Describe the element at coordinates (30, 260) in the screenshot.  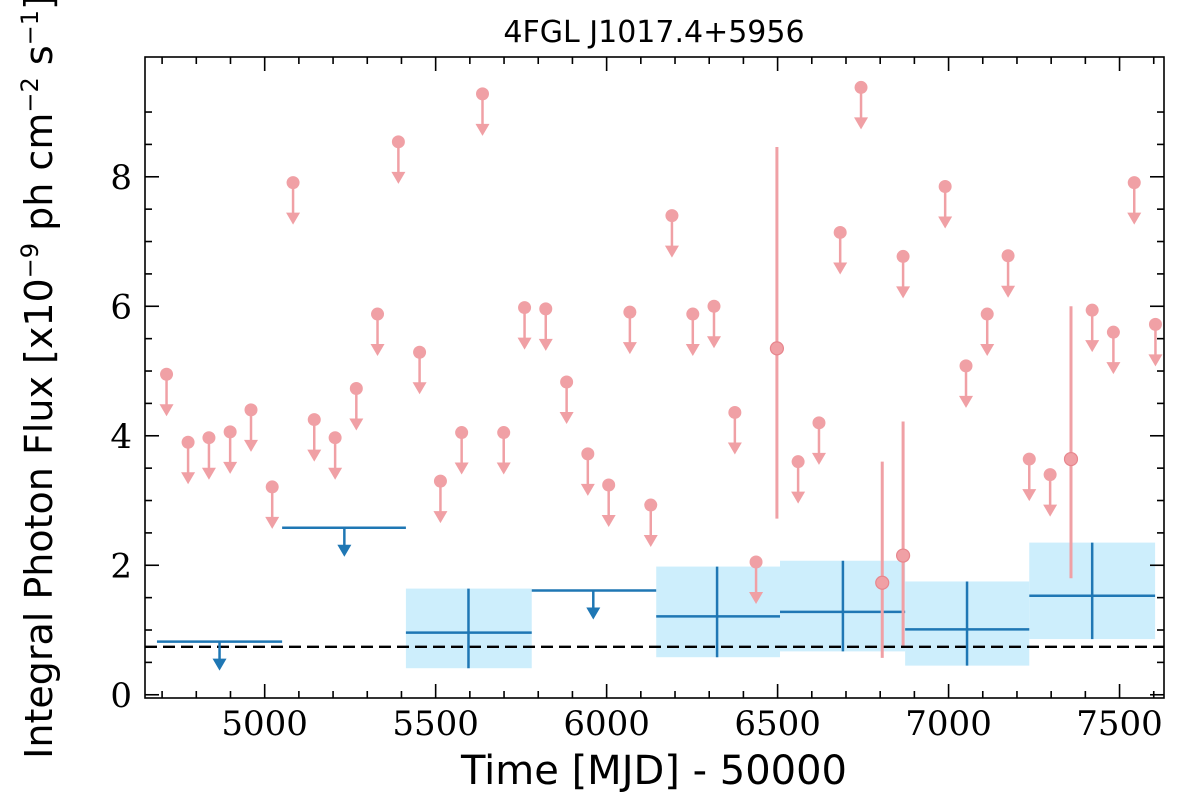
I see `y-axis-label-exponent-1: −9` at that location.